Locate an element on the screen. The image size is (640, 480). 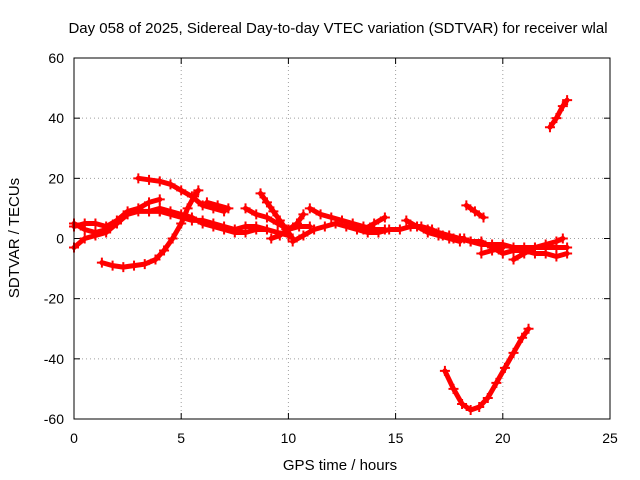
x-tick-label: 15 is located at coordinates (396, 438).